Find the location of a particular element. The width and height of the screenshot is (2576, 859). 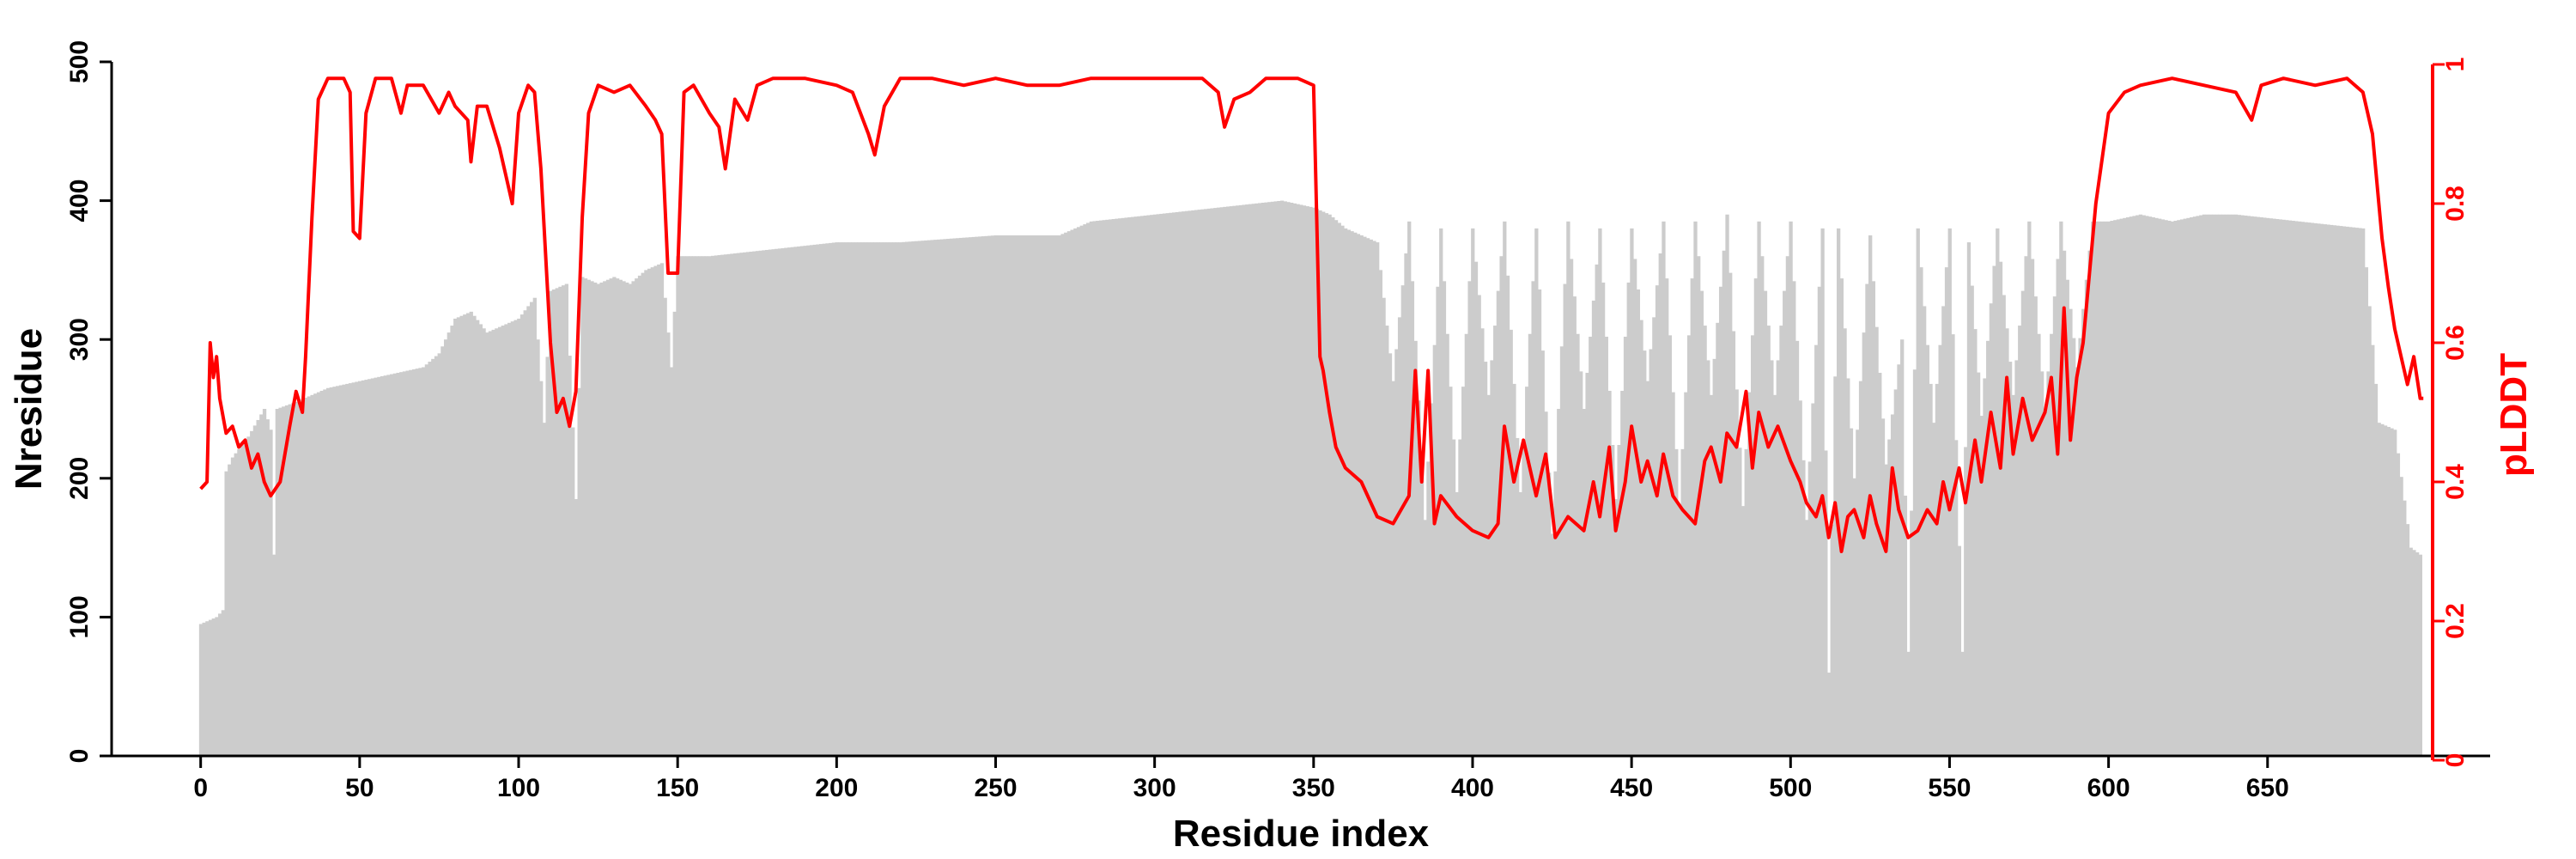

x-ticks: 0 50 100 150 200 250 300 350 400 450 500 550 600 650 is located at coordinates (1241, 779).